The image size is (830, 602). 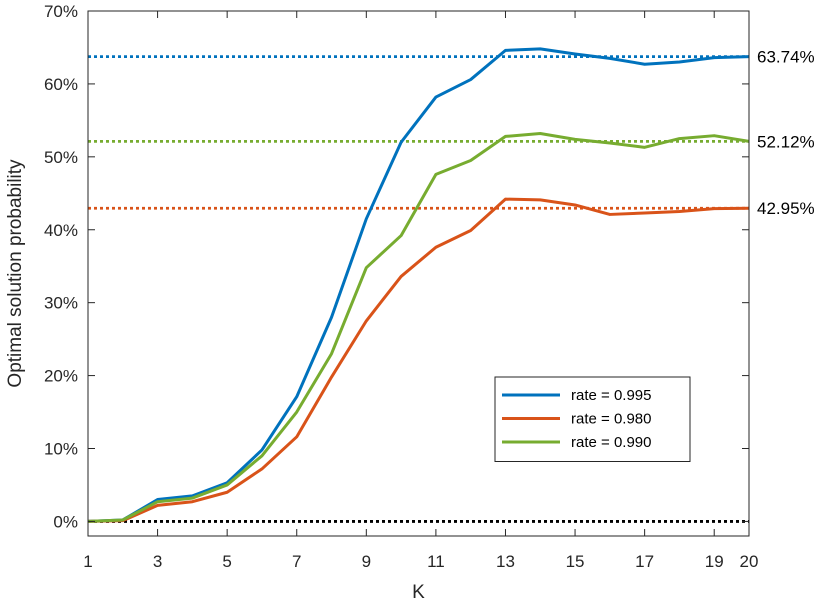 I want to click on legend: rate = 0.995 rate = 0.980 rate = 0.990, so click(x=592, y=419).